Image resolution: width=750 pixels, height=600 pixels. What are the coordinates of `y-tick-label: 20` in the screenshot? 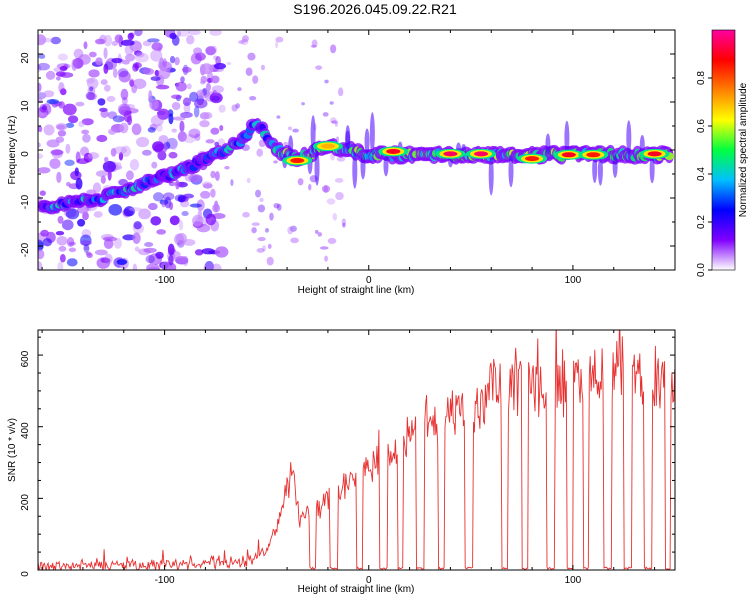 It's located at (25, 58).